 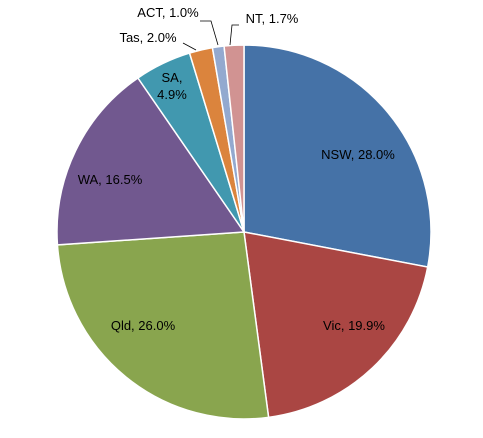 I want to click on data-label-wa: WA, 16.5%, so click(x=110, y=179).